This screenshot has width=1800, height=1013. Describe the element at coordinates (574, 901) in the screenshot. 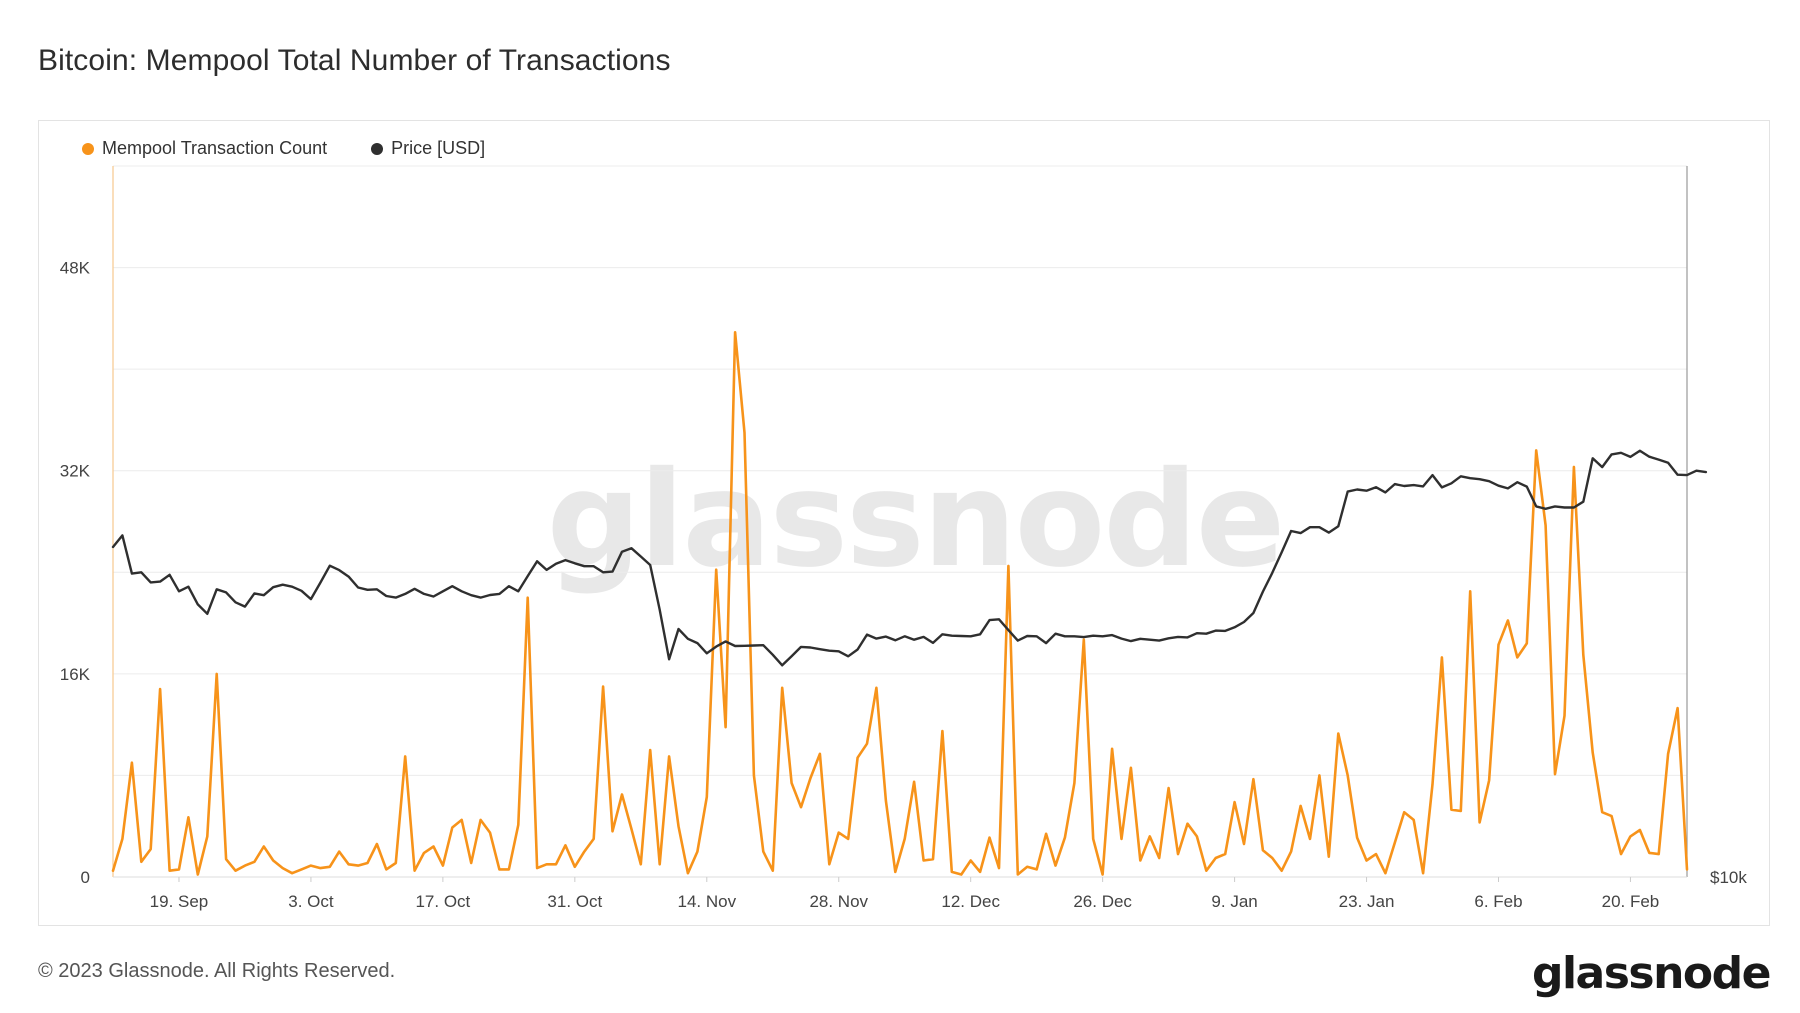

I see `x-tick-label: 31. Oct` at that location.